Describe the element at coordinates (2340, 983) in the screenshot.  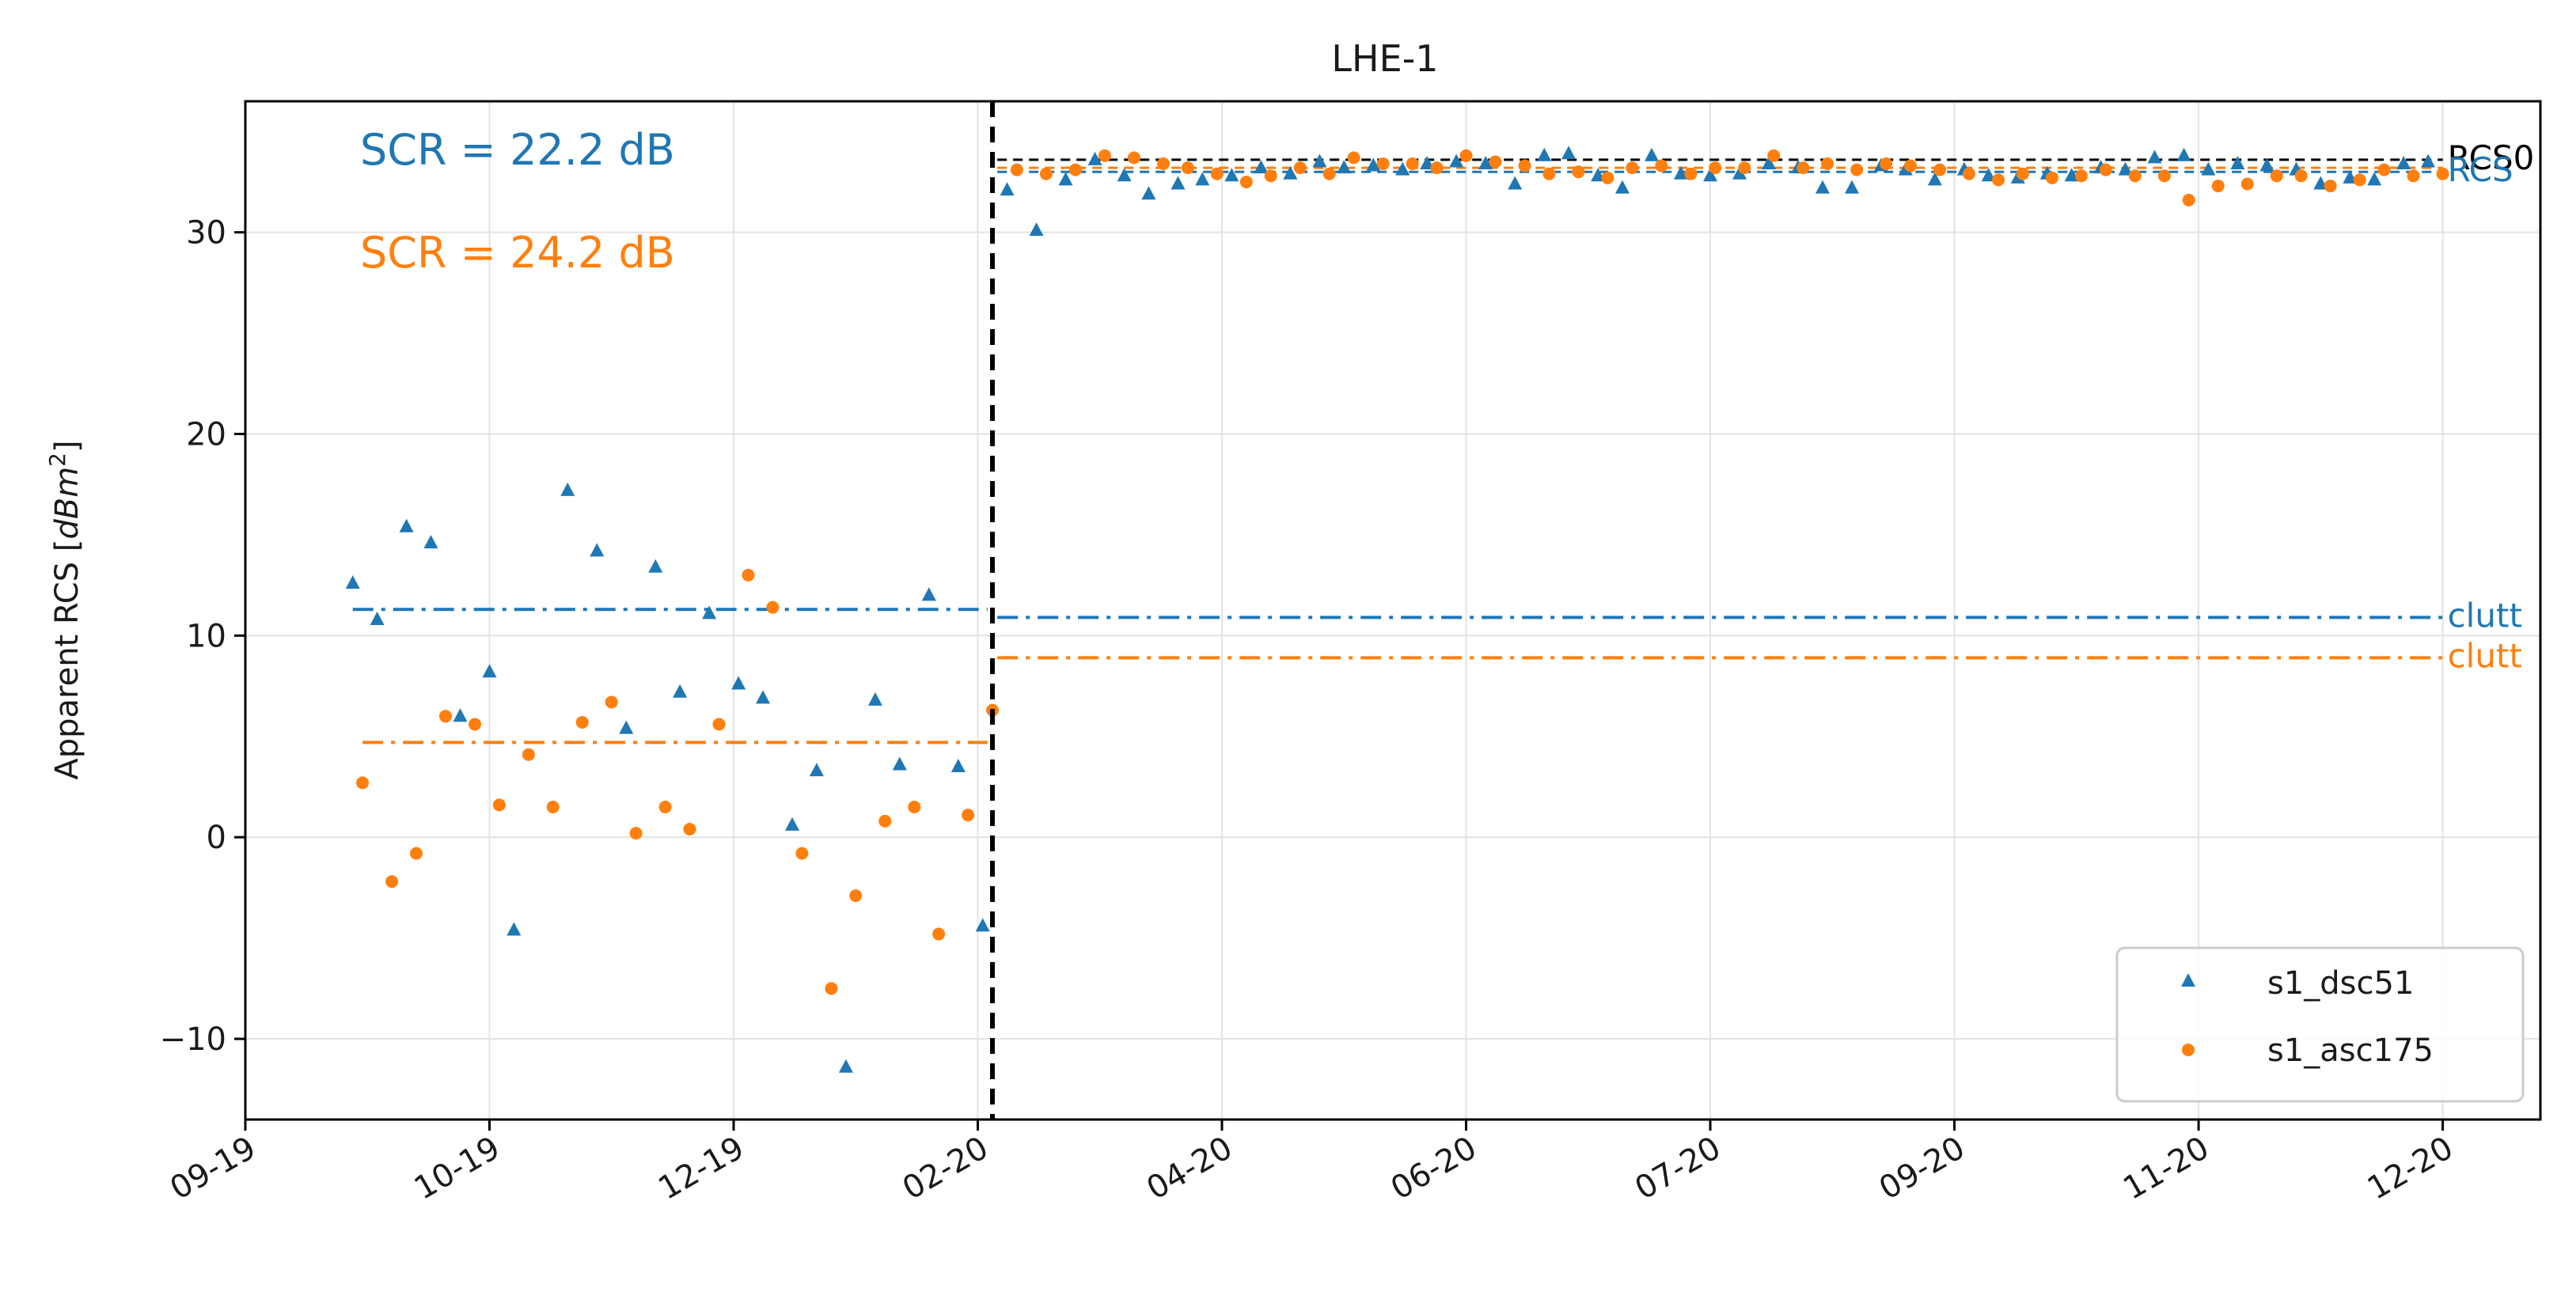
I see `legend-label-s1-dsc51: s1_dsc51` at that location.